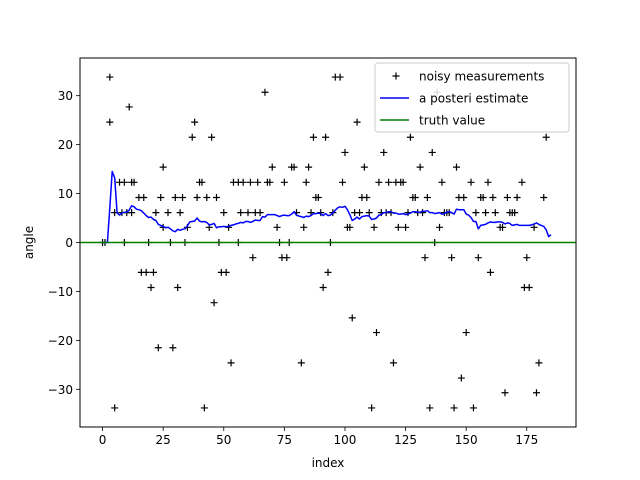 The width and height of the screenshot is (640, 480). I want to click on x-tick-label: 125, so click(405, 440).